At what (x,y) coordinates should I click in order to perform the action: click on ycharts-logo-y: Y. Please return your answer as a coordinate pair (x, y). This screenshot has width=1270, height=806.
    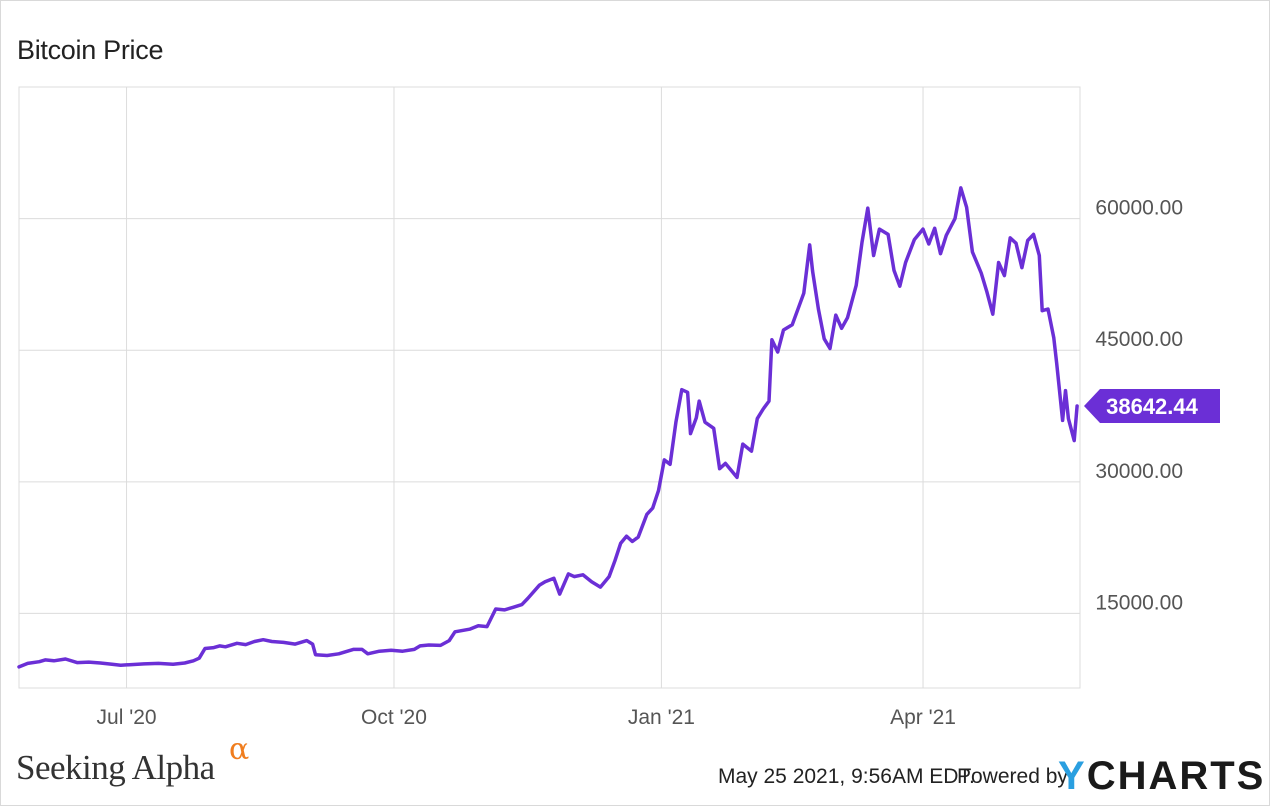
    Looking at the image, I should click on (1072, 776).